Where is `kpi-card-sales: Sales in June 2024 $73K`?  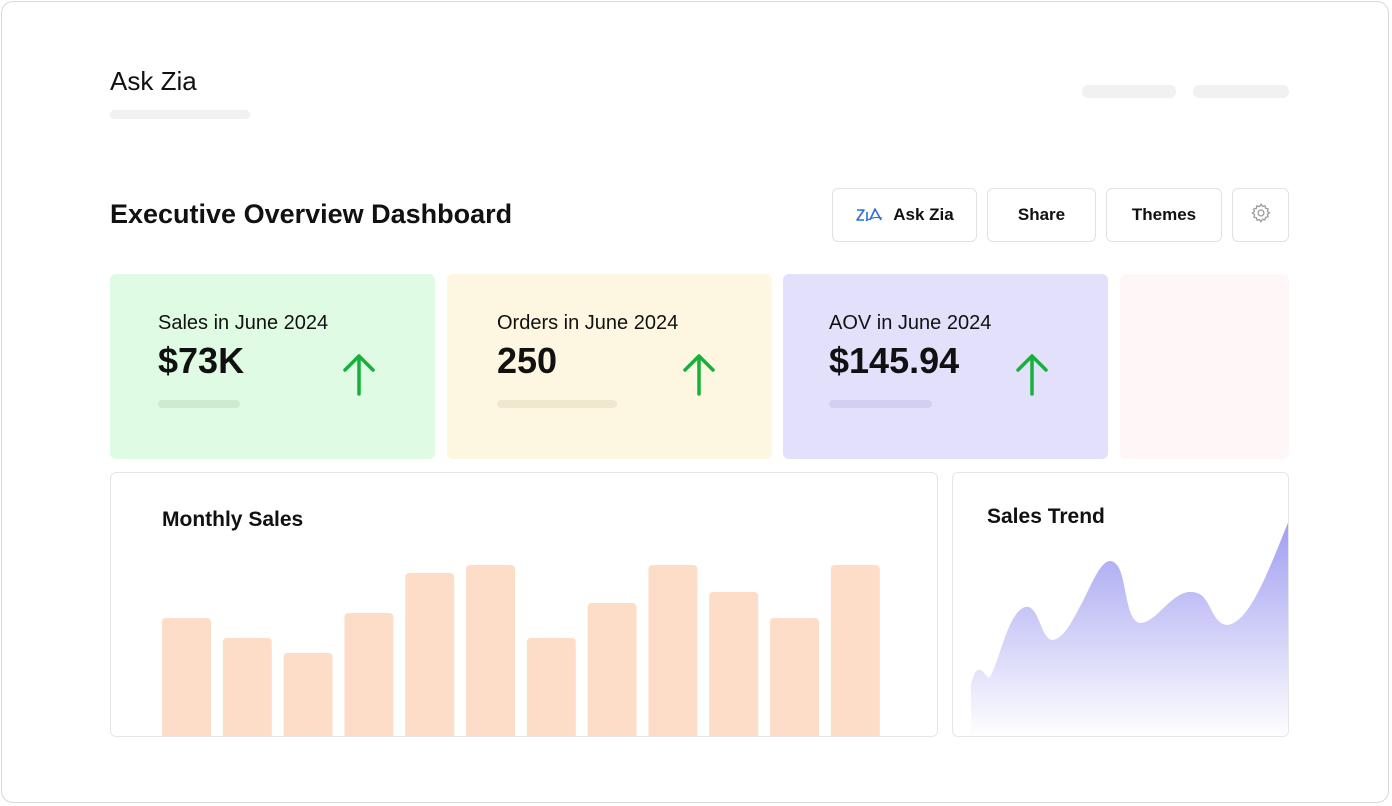
kpi-card-sales: Sales in June 2024 $73K is located at coordinates (272, 366).